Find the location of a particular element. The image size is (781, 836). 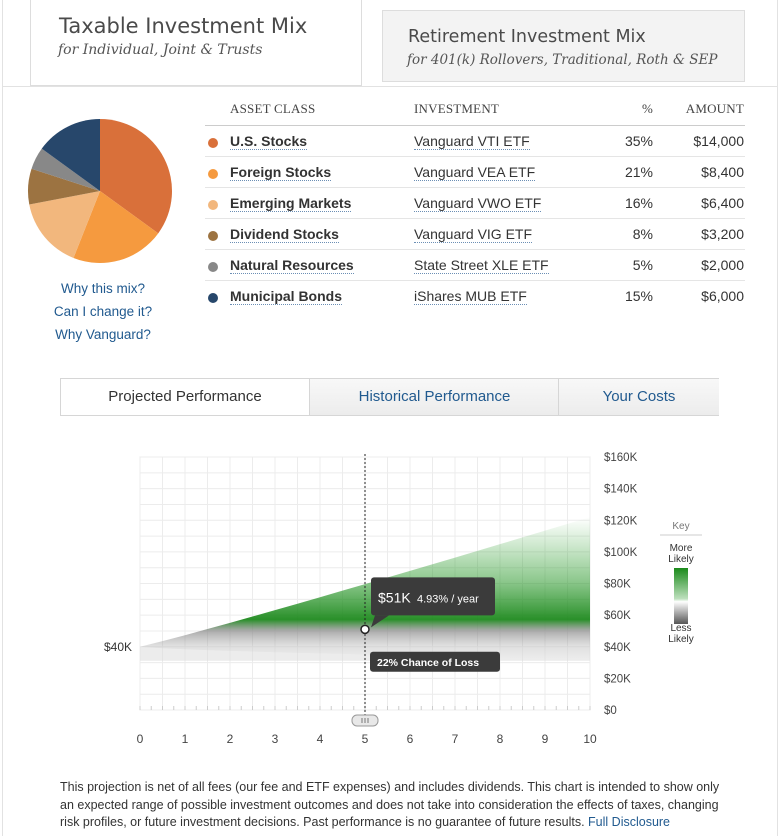

color-dot-us-stocks is located at coordinates (213, 143).